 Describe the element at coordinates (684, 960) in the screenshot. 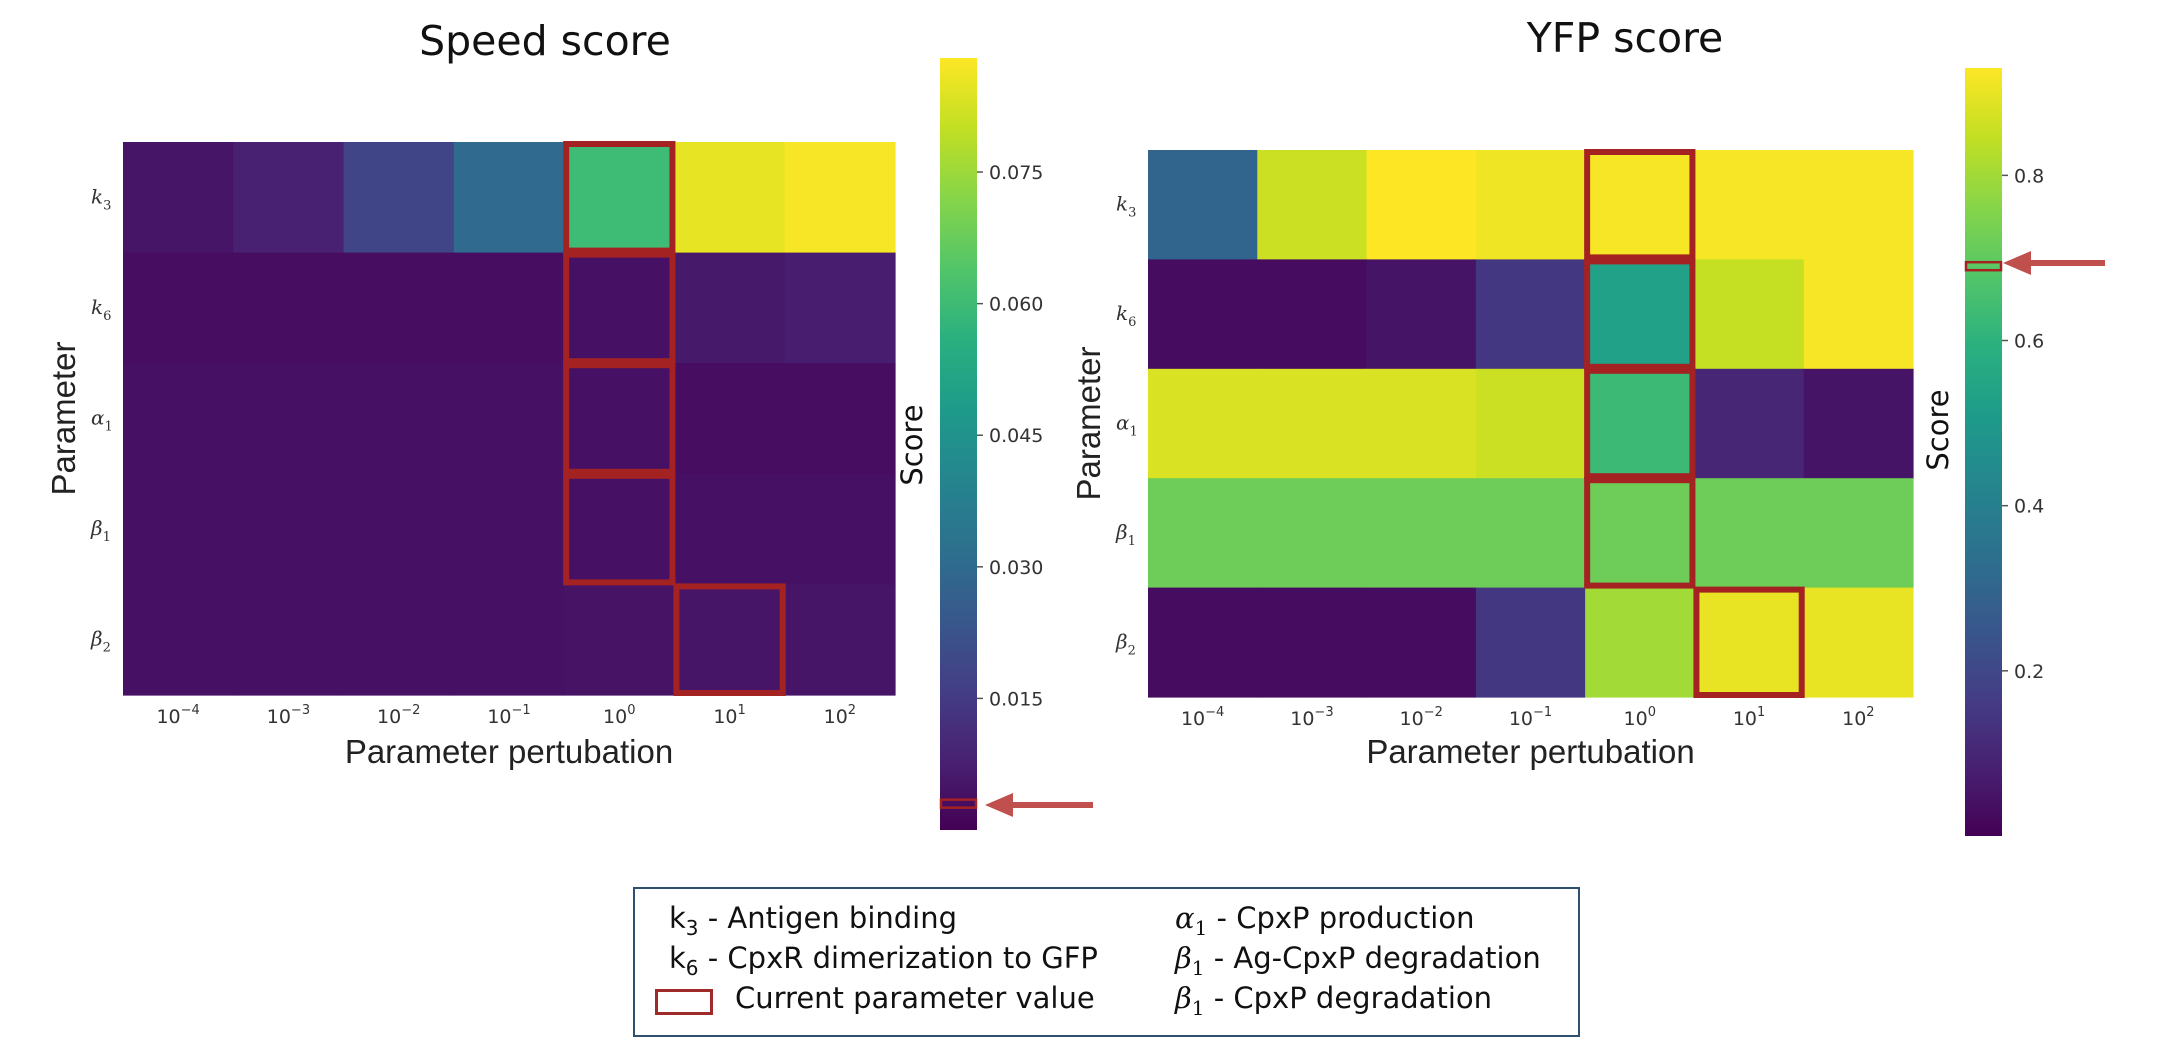

I see `legend-symbol: k6` at that location.